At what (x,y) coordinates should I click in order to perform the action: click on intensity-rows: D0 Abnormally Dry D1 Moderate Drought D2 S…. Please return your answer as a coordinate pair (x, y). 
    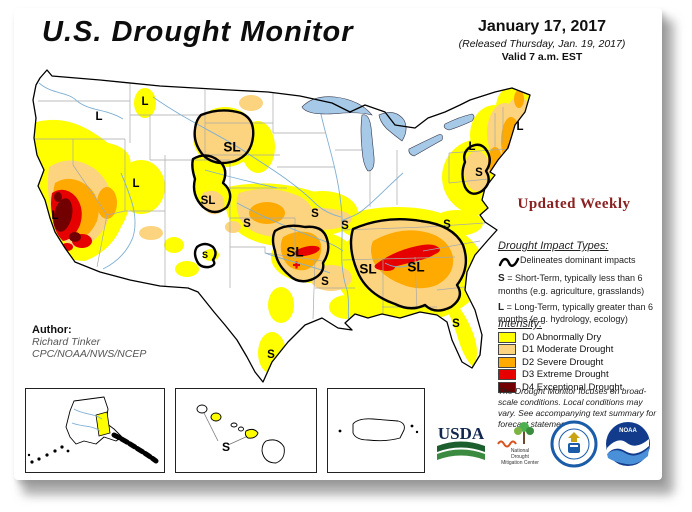
    Looking at the image, I should click on (579, 362).